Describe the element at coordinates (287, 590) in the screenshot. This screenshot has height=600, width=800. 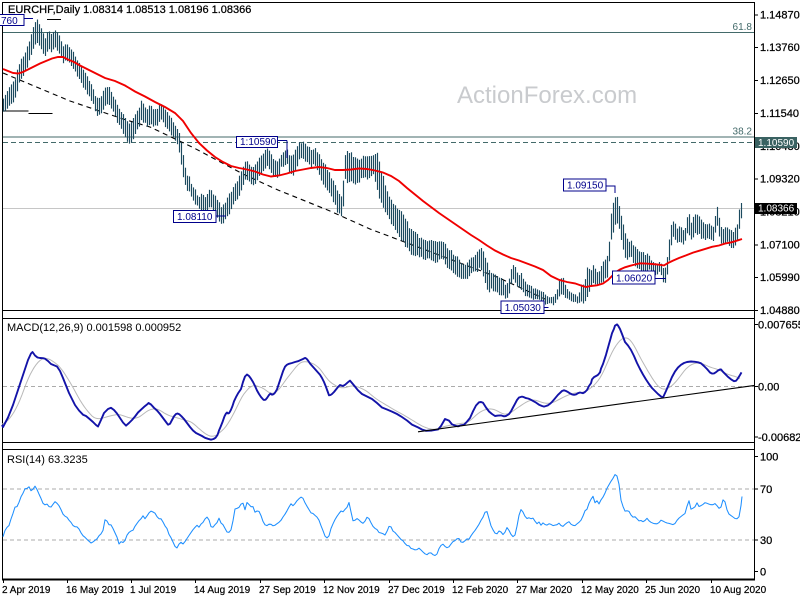
I see `svg-text: 27 Sep 2019` at that location.